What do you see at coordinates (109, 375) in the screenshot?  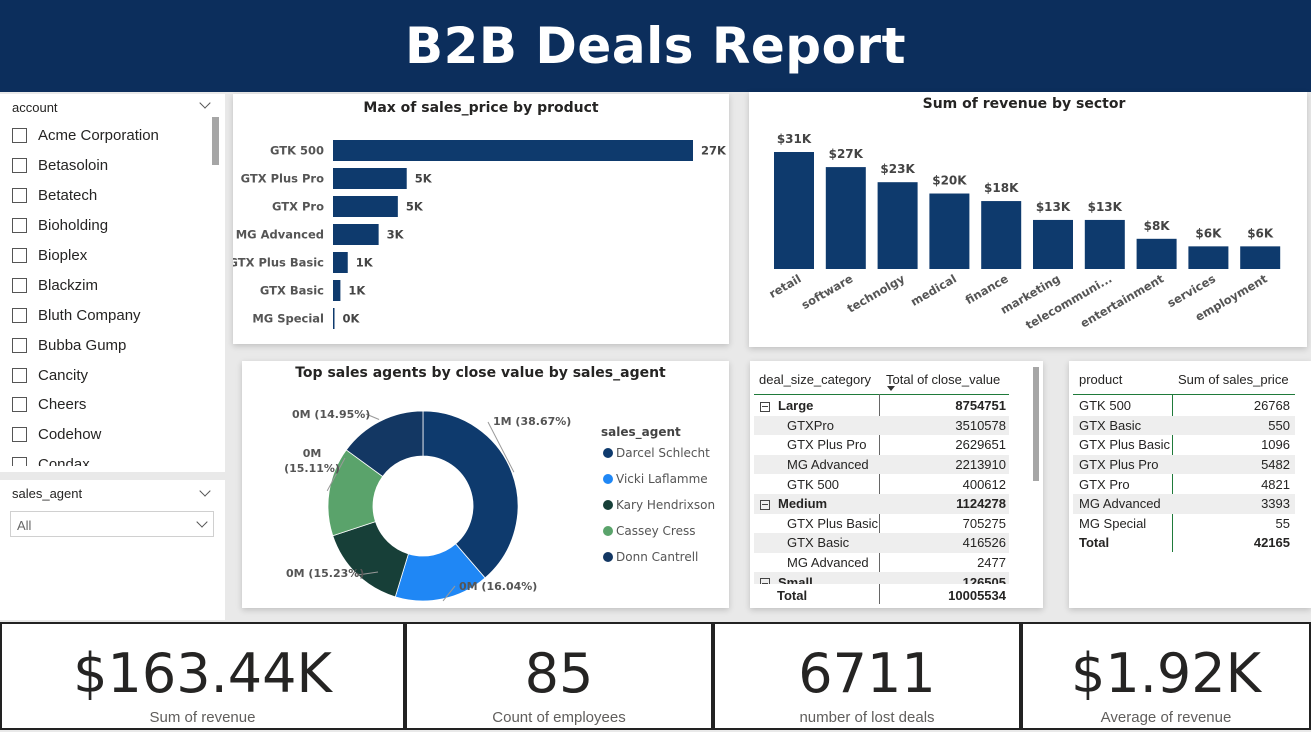 I see `account-option: Cancity` at bounding box center [109, 375].